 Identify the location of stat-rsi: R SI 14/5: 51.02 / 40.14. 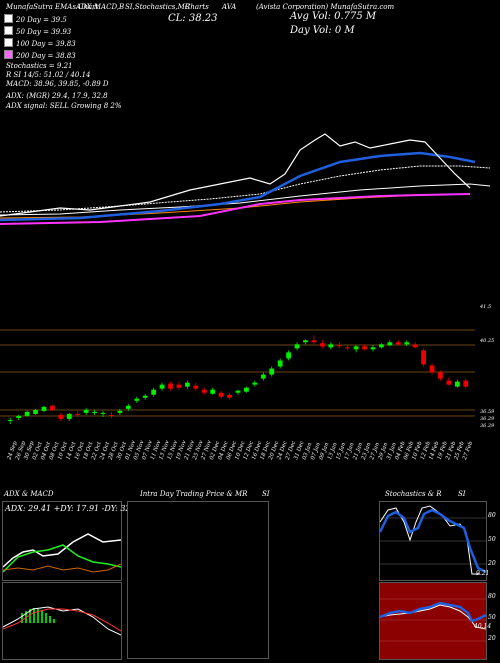
(48, 75).